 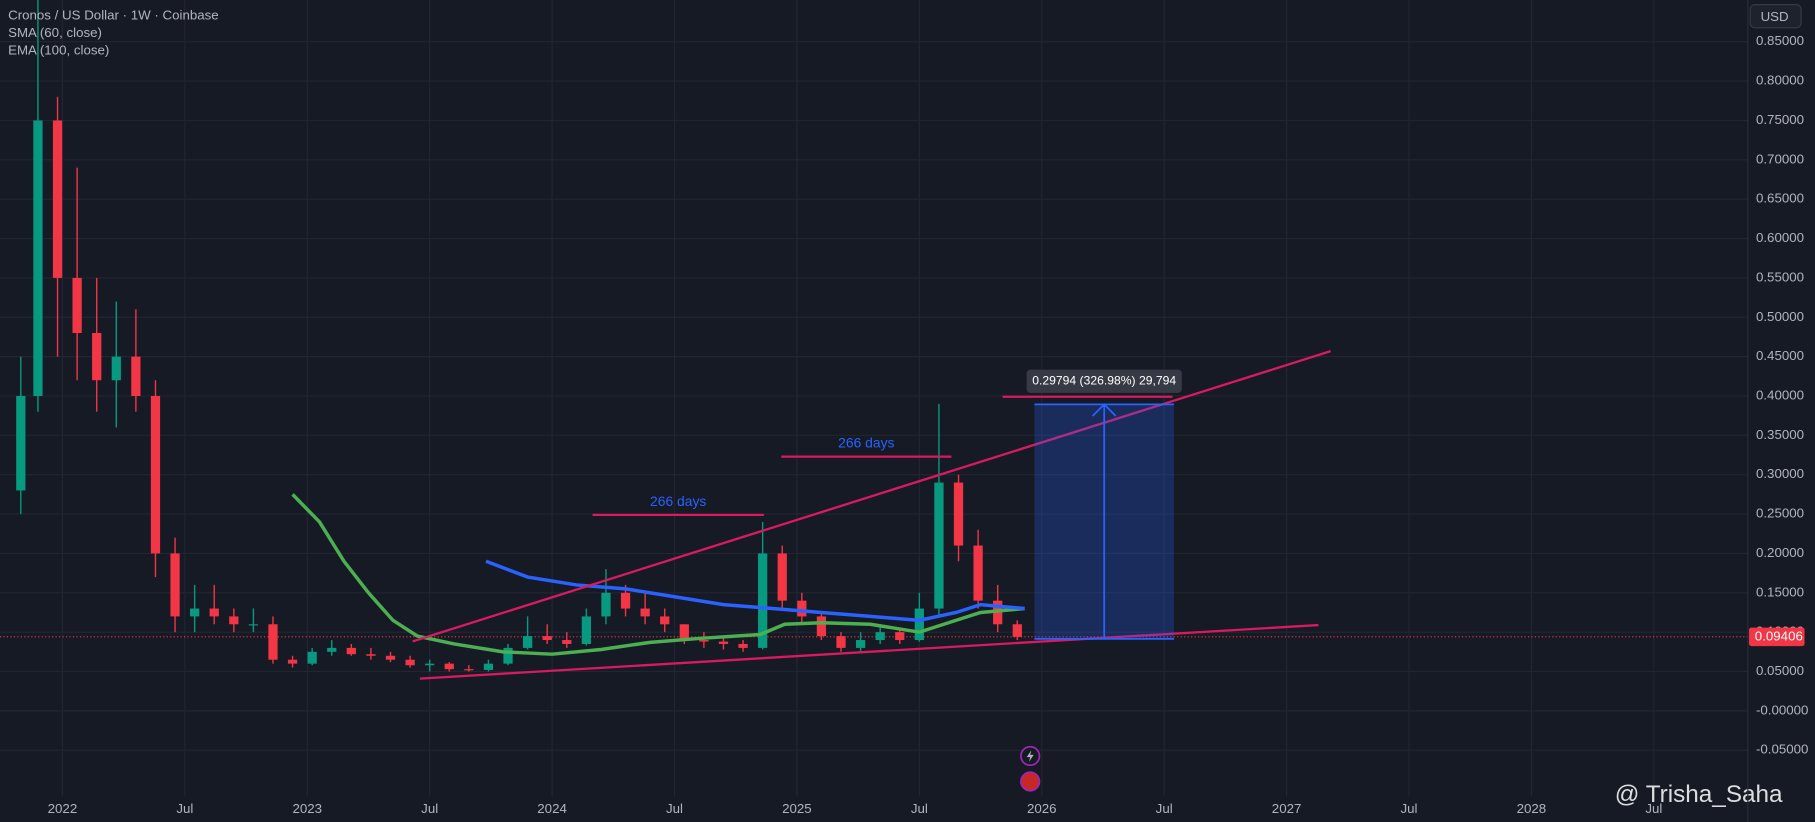 I want to click on event-icon, so click(x=1030, y=781).